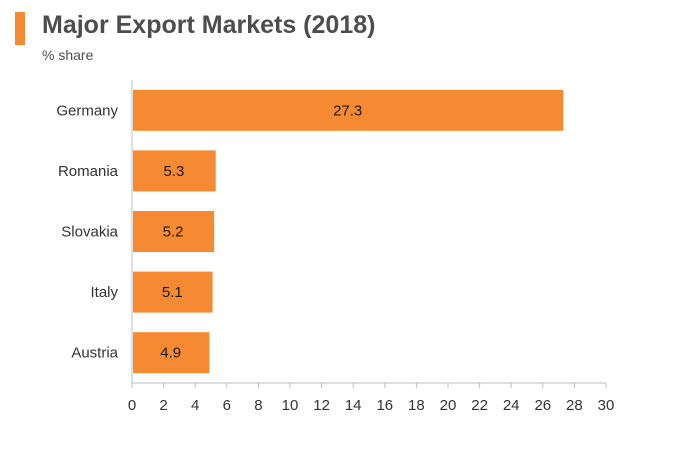  I want to click on data-label: 5.3, so click(173, 171).